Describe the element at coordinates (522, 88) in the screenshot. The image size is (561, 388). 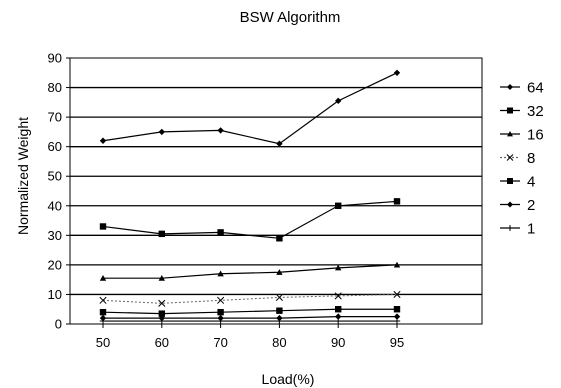
I see `legend-item: 64` at that location.